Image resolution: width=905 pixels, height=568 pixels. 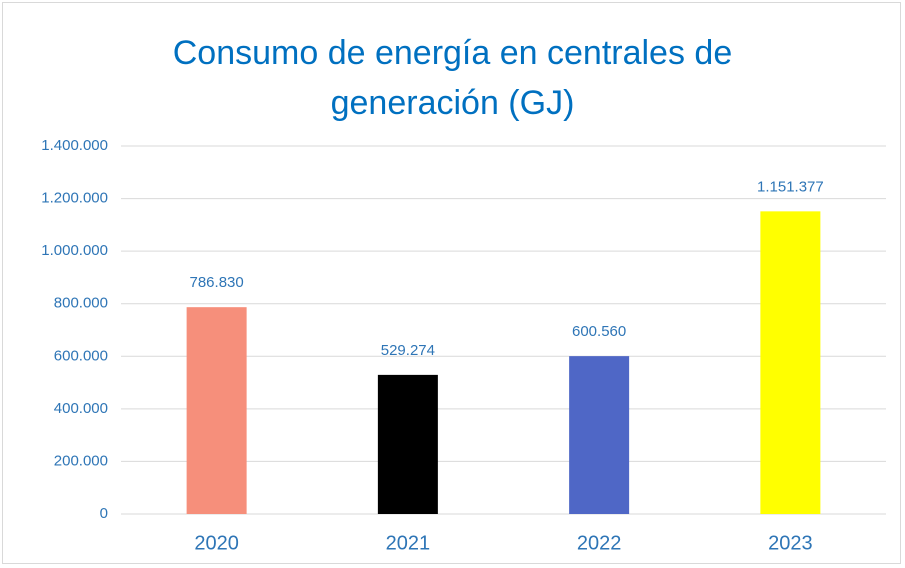 What do you see at coordinates (790, 186) in the screenshot?
I see `data-label: 1.151.377` at bounding box center [790, 186].